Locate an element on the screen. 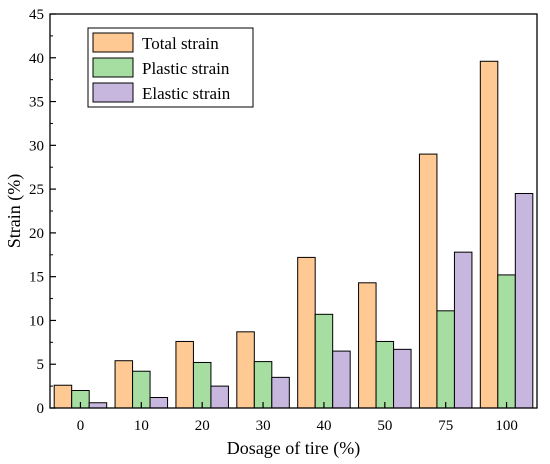 The image size is (550, 464). y-tick-label: 30 is located at coordinates (36, 146).